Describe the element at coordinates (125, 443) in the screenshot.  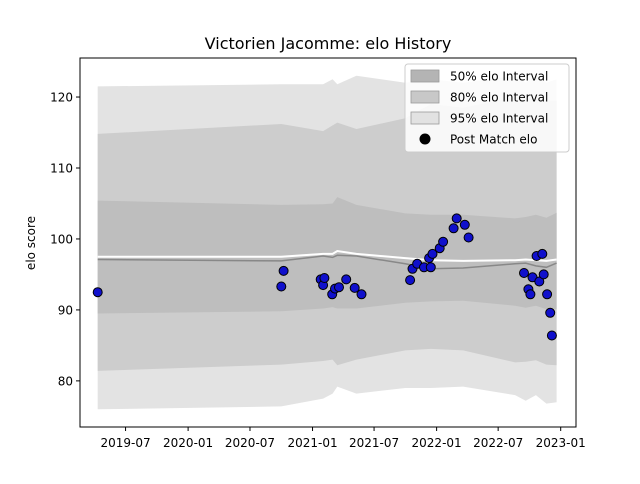
I see `x-tick-label: 2019-07` at that location.